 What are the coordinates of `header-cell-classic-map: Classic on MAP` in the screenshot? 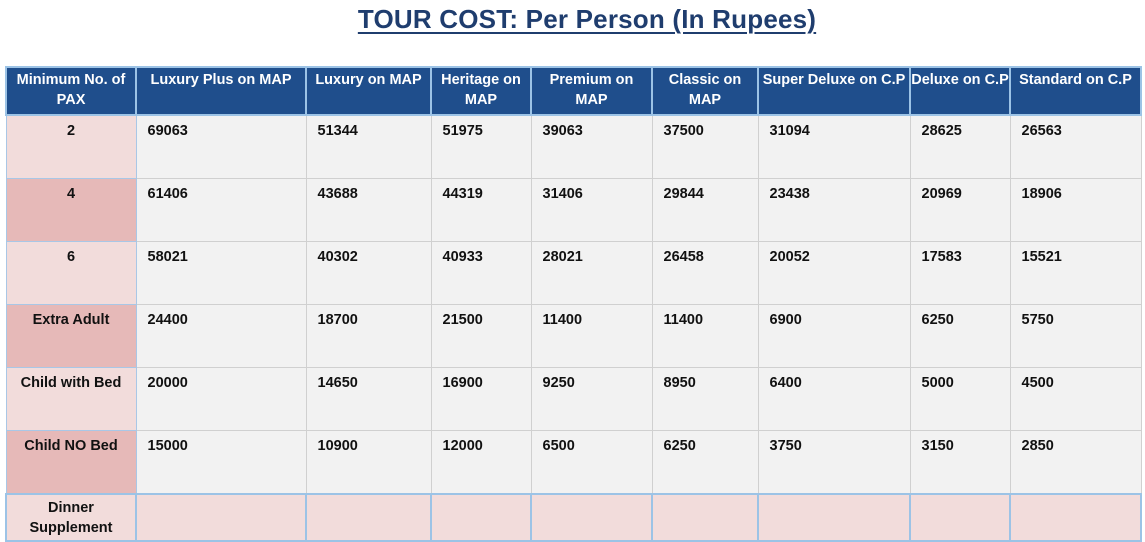 It's located at (705, 91).